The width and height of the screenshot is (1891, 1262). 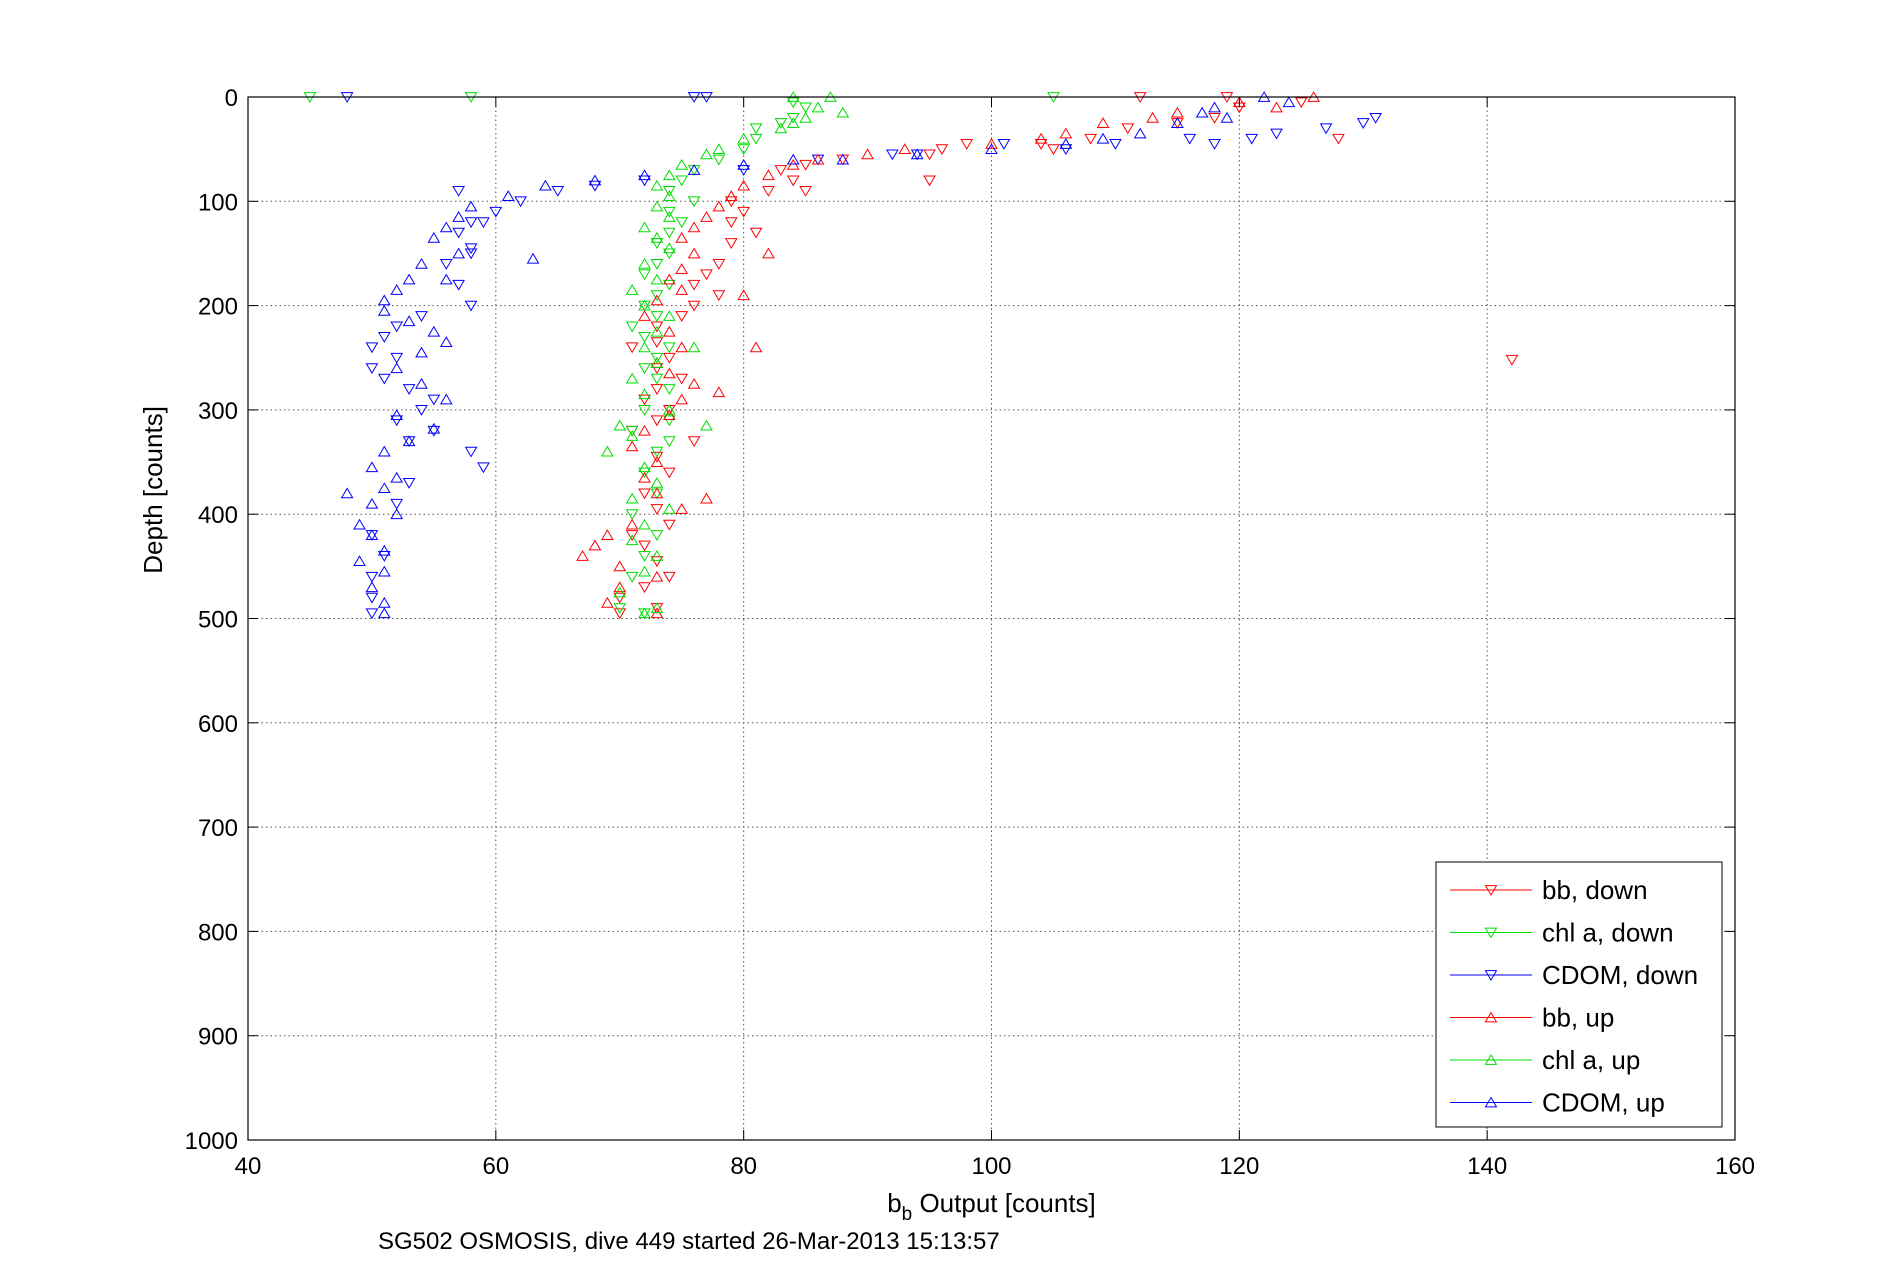 I want to click on x-tick-label: 80, so click(x=743, y=1166).